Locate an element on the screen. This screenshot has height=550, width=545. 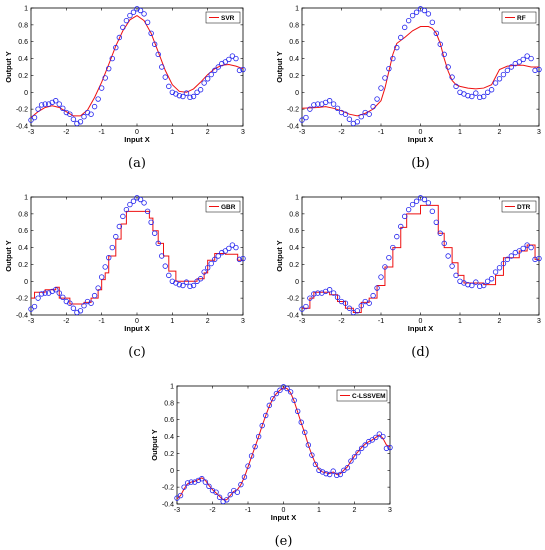
y-tick-label: 0.6 is located at coordinates (294, 42).